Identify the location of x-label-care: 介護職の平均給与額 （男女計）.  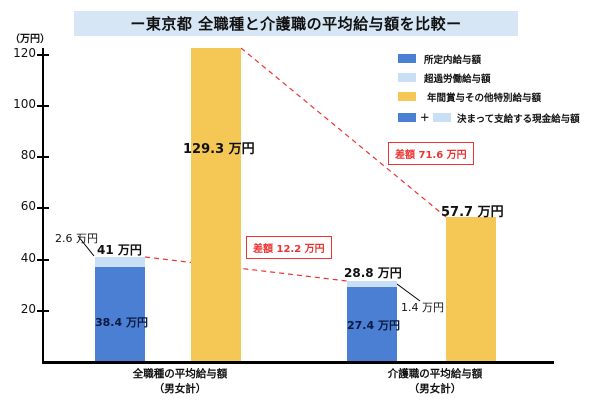
(435, 382).